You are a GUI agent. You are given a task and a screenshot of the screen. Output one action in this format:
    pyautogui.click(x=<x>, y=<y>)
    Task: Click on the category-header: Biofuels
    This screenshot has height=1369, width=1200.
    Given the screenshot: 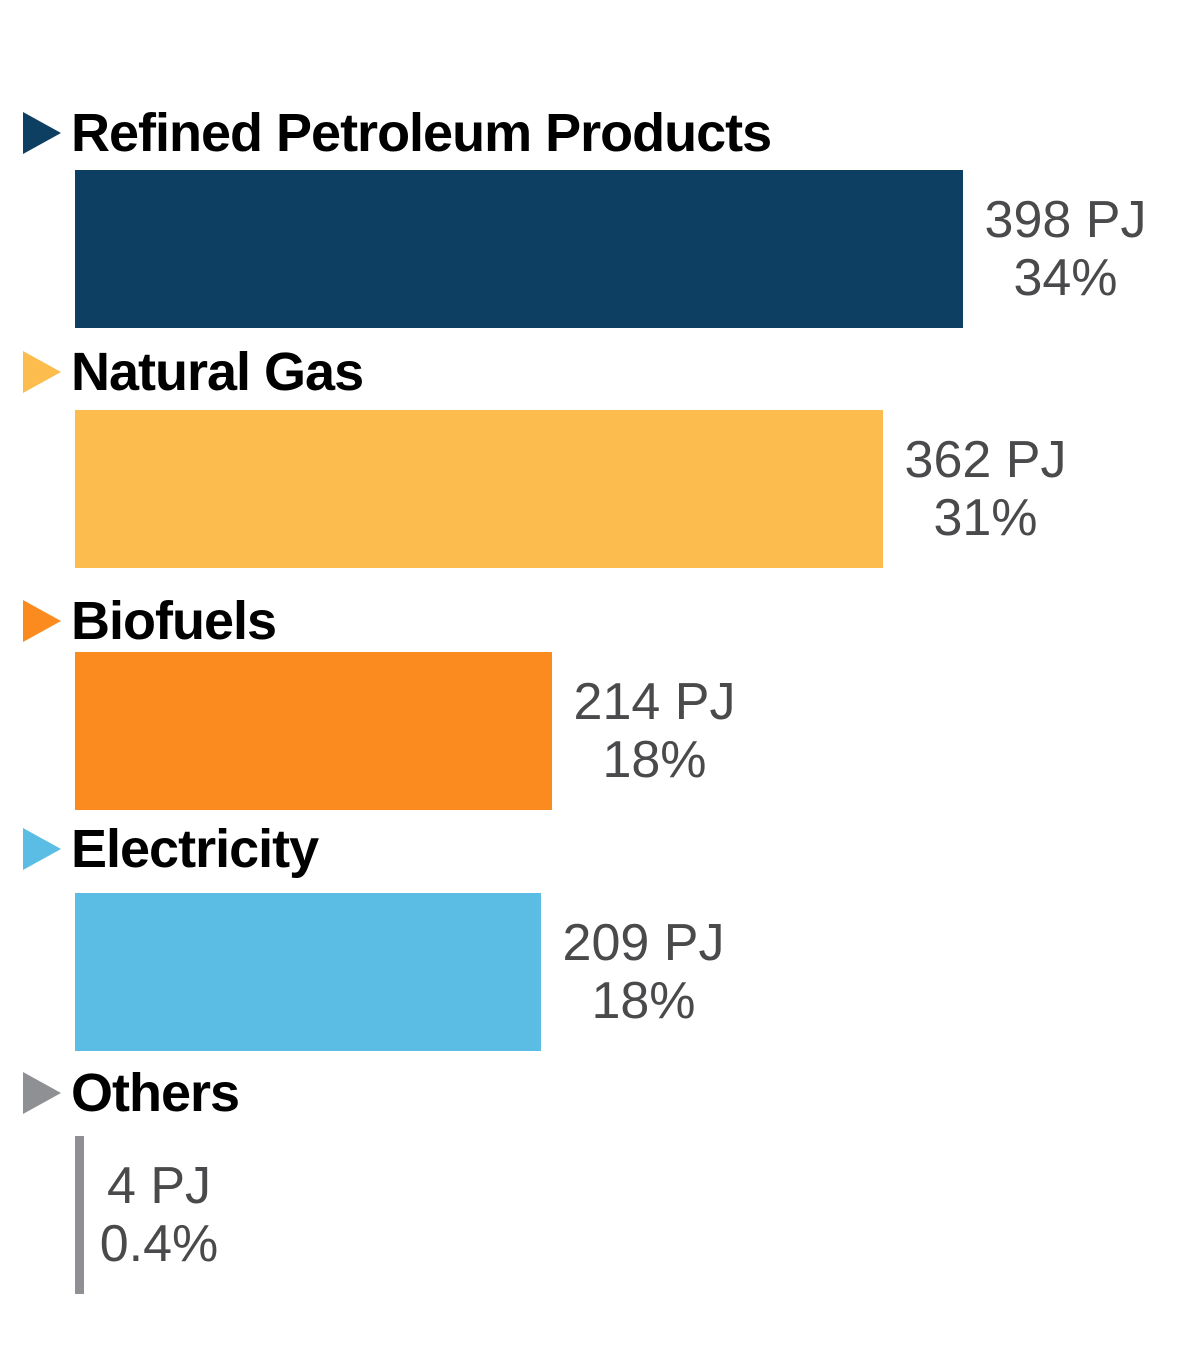 What is the action you would take?
    pyautogui.click(x=150, y=621)
    